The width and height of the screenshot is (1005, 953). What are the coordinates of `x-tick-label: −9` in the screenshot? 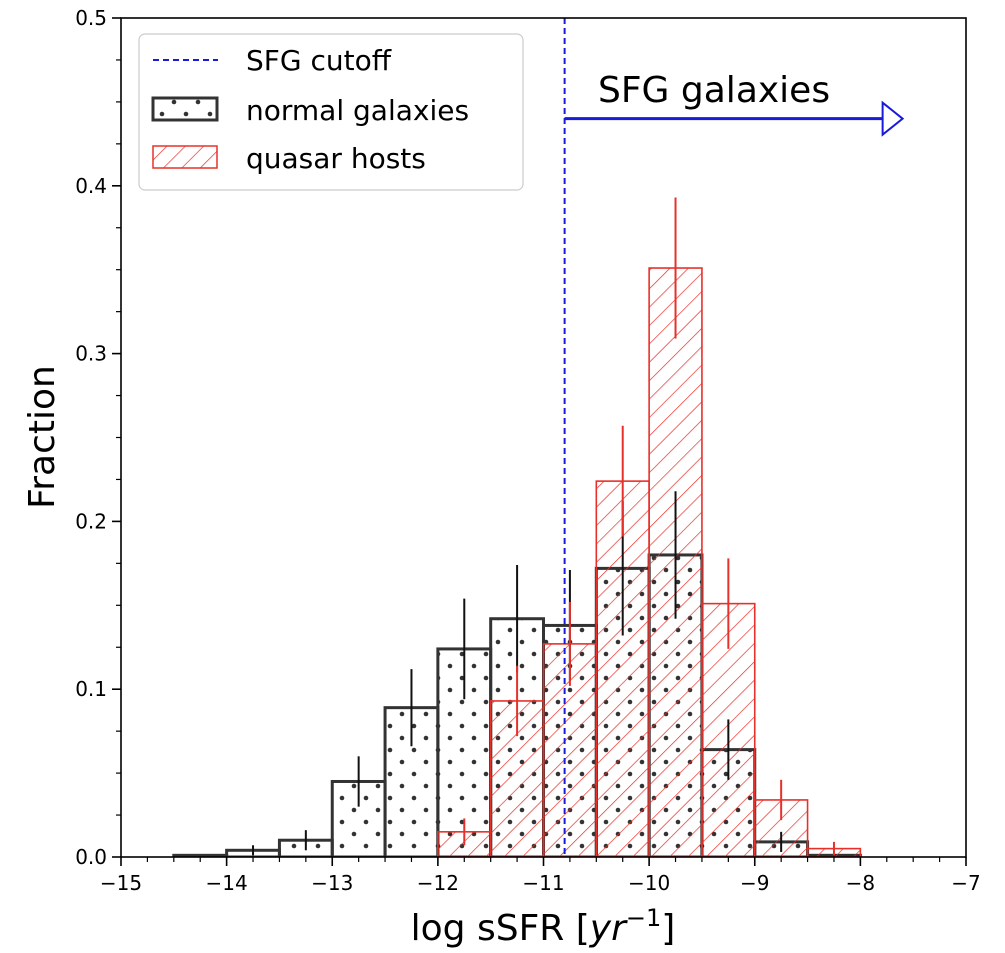 It's located at (754, 883).